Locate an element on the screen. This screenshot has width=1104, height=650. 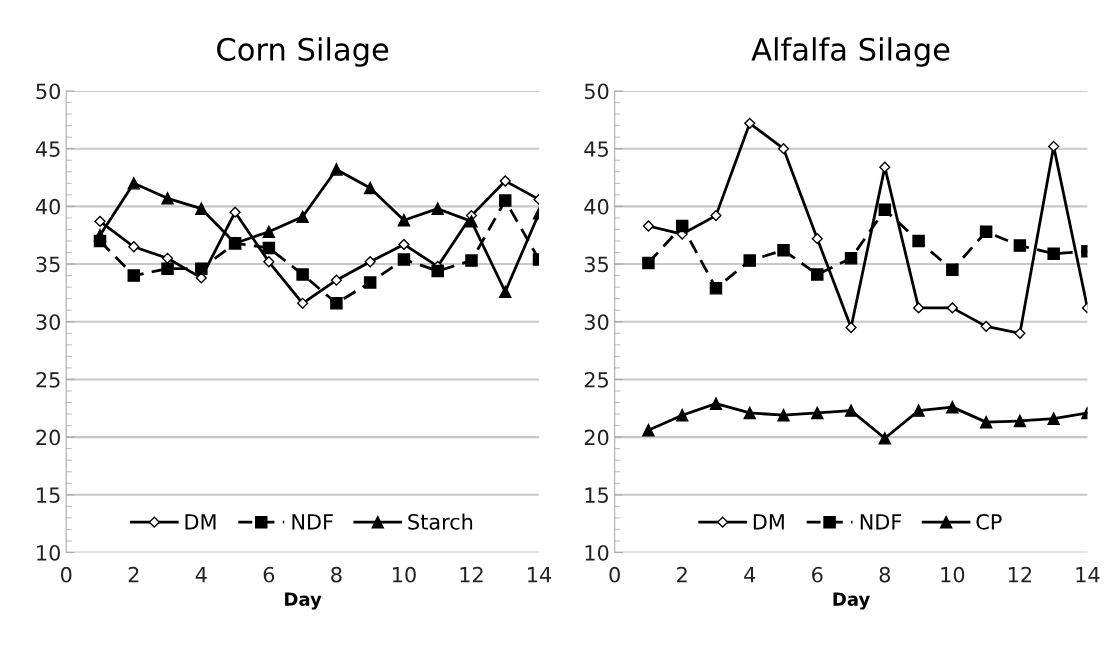
legend-label: Starch is located at coordinates (440, 521).